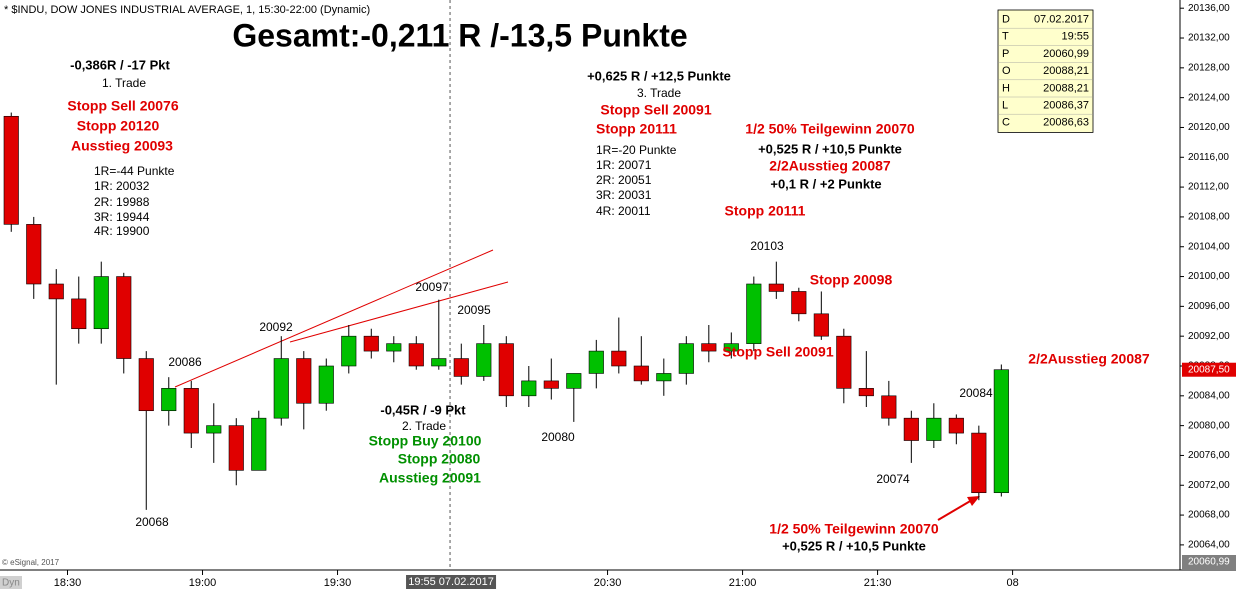  Describe the element at coordinates (1209, 276) in the screenshot. I see `y-tick-label: 20100,00` at that location.